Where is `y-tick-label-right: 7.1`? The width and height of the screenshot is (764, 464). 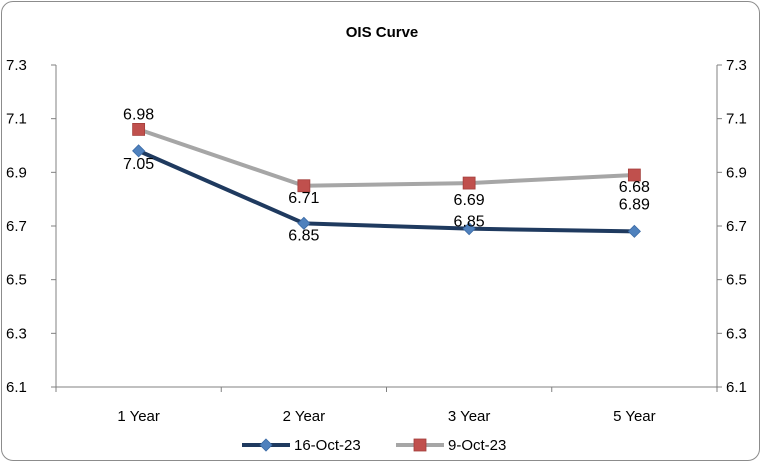 y-tick-label-right: 7.1 is located at coordinates (736, 119).